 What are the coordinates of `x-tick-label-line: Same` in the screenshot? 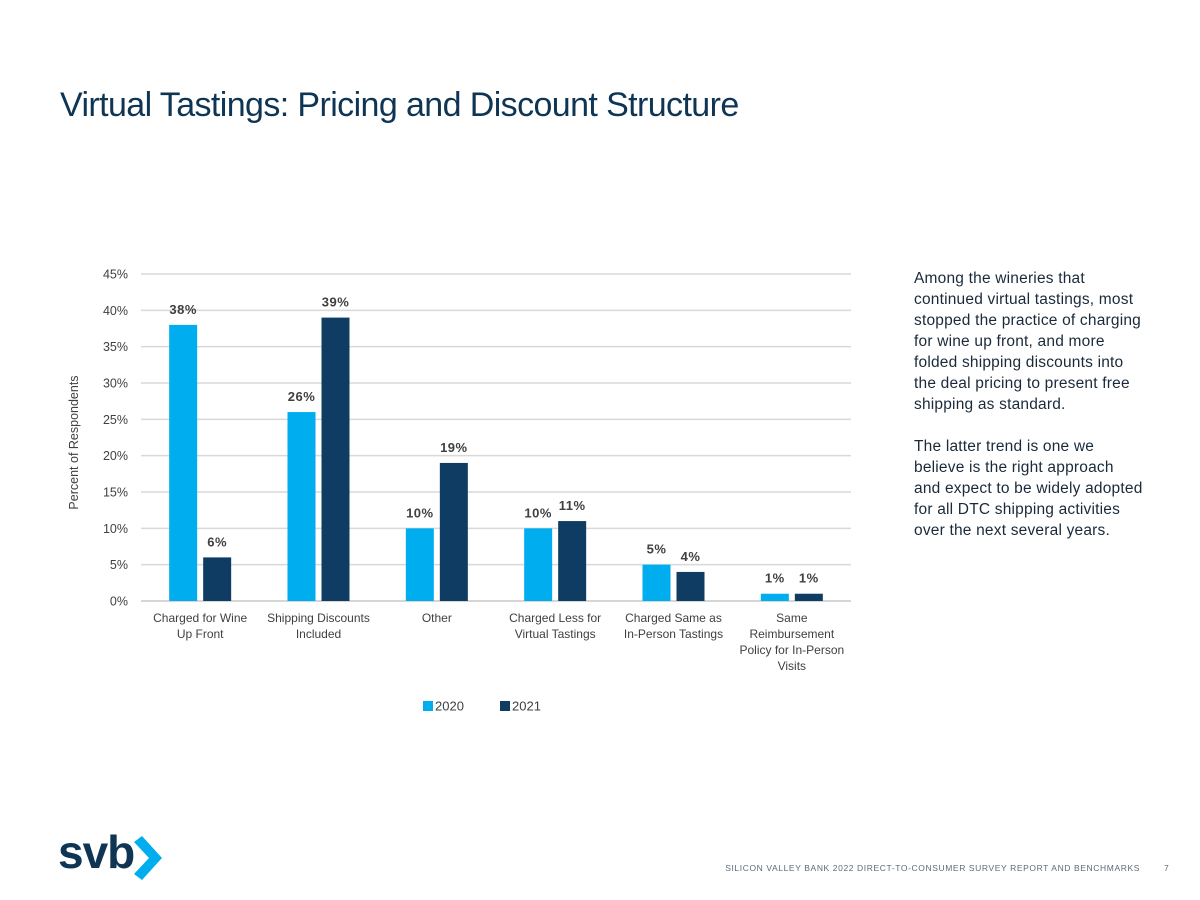 It's located at (792, 618).